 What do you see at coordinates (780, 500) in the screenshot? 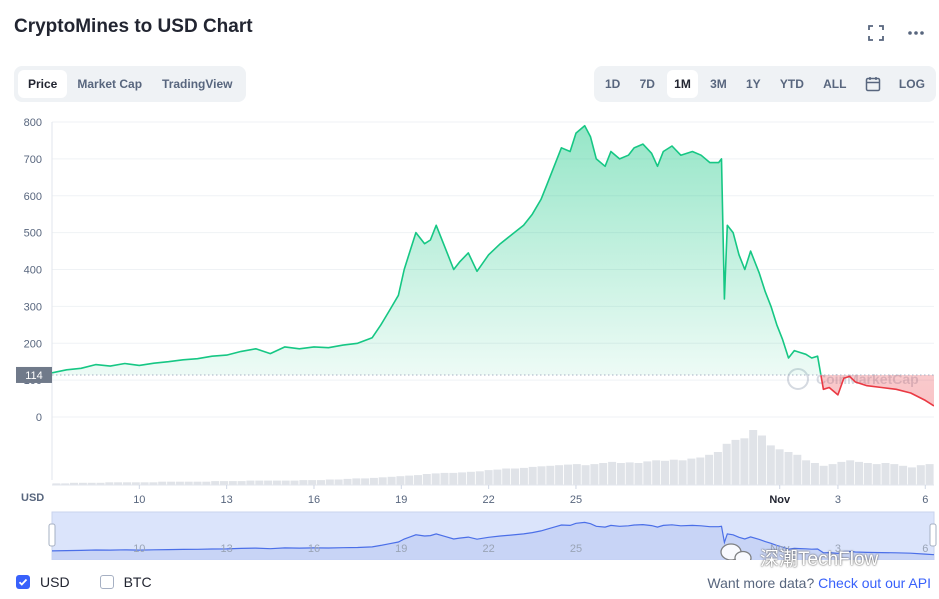
I see `x-tick-label: Nov` at bounding box center [780, 500].